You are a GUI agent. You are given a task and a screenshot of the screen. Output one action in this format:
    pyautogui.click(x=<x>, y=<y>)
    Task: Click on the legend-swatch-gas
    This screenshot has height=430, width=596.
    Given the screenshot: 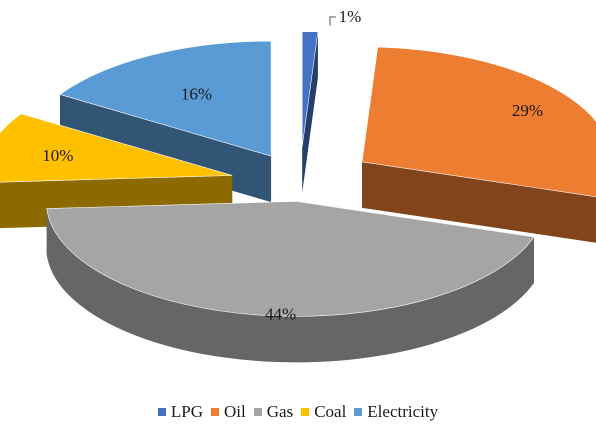 What is the action you would take?
    pyautogui.click(x=257, y=412)
    